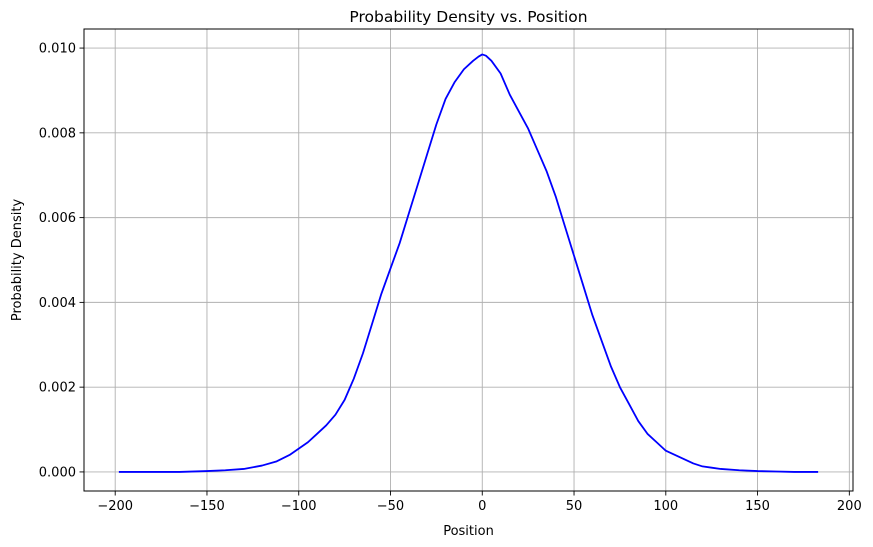 The width and height of the screenshot is (873, 547). Describe the element at coordinates (299, 506) in the screenshot. I see `x-tick-label: −100` at that location.